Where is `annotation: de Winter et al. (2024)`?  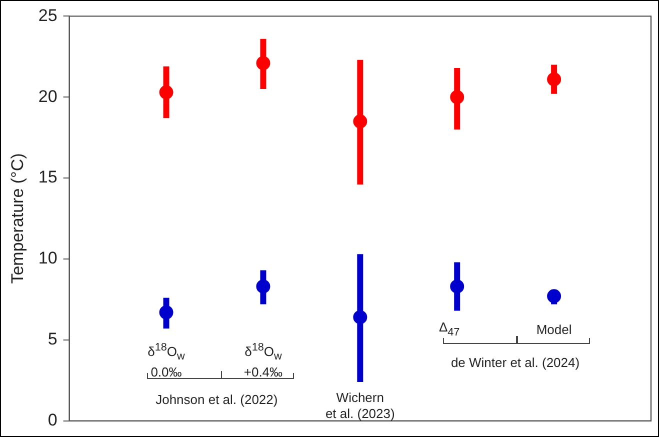 annotation: de Winter et al. (2024) is located at coordinates (515, 363).